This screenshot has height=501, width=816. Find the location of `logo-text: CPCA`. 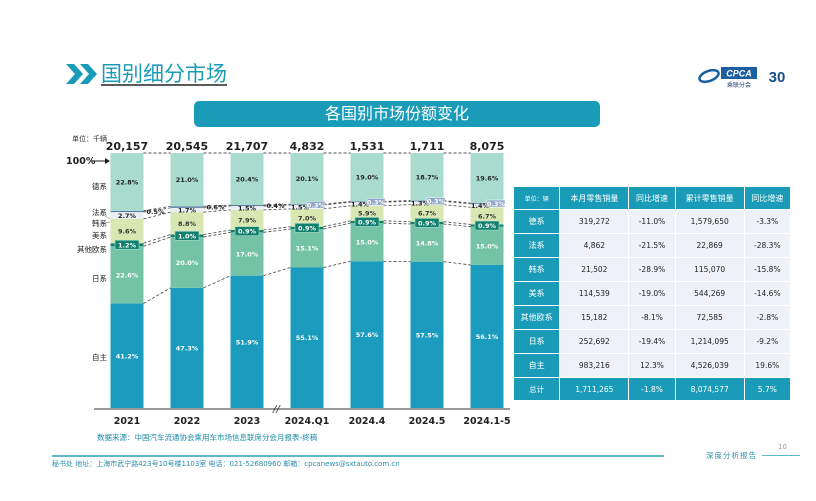

logo-text: CPCA is located at coordinates (739, 74).